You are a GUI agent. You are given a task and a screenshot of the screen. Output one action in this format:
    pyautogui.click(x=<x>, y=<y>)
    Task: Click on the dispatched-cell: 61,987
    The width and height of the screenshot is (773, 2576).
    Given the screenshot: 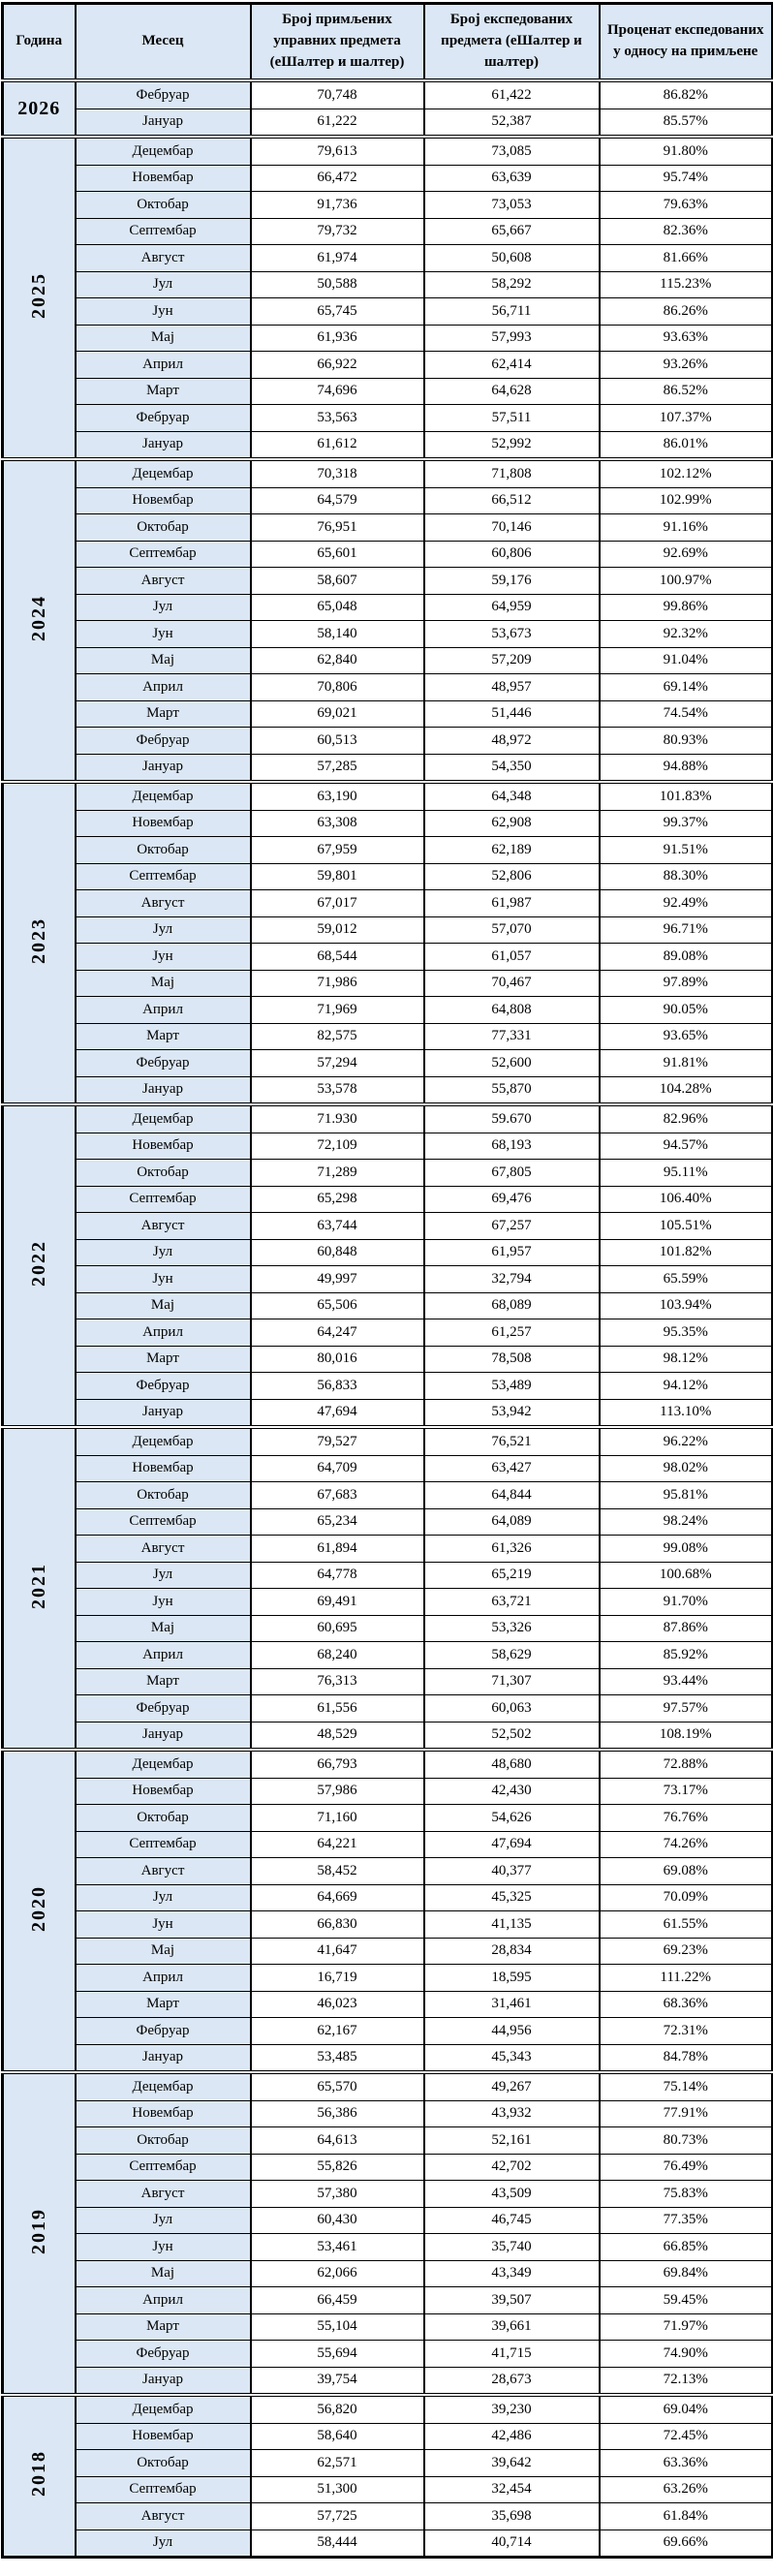 What is the action you would take?
    pyautogui.click(x=512, y=903)
    